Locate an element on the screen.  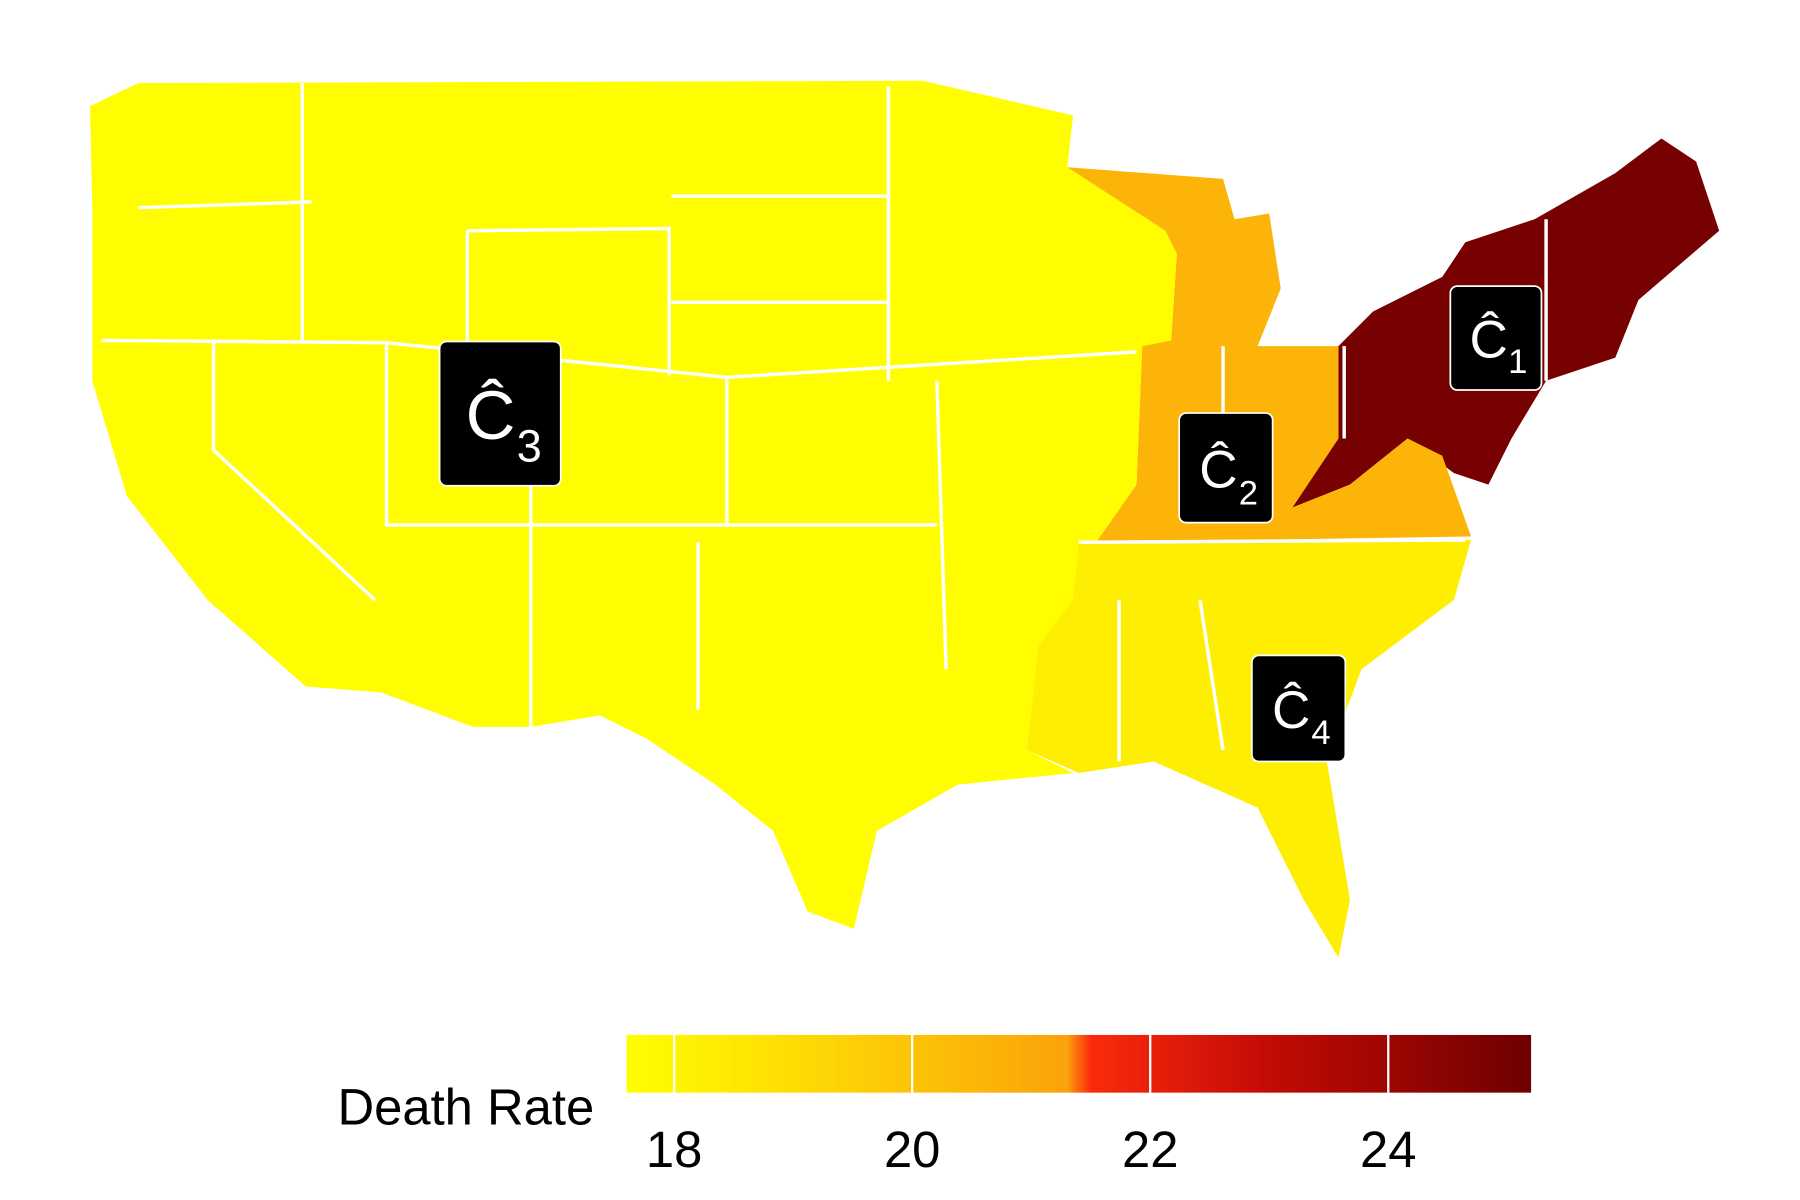
colorbar-tick-label: 18 is located at coordinates (674, 1149).